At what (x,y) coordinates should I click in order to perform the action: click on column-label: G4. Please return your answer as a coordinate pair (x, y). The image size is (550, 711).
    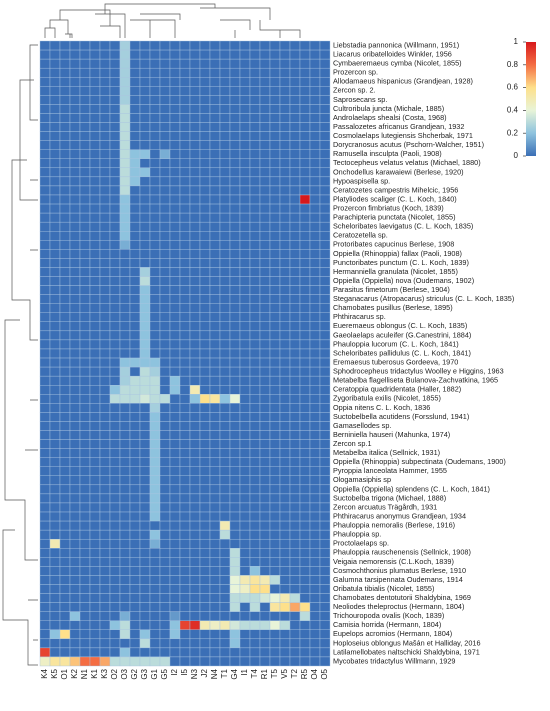
    Looking at the image, I should click on (234, 673).